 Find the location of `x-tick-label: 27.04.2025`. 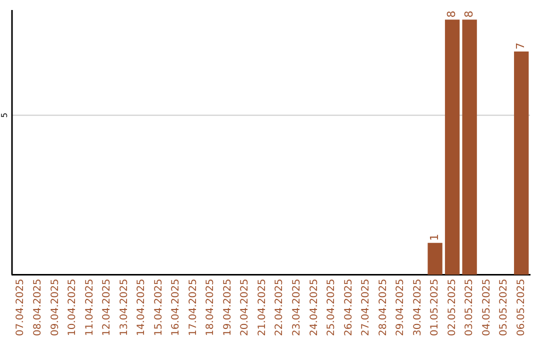

x-tick-label: 27.04.2025 is located at coordinates (366, 307).